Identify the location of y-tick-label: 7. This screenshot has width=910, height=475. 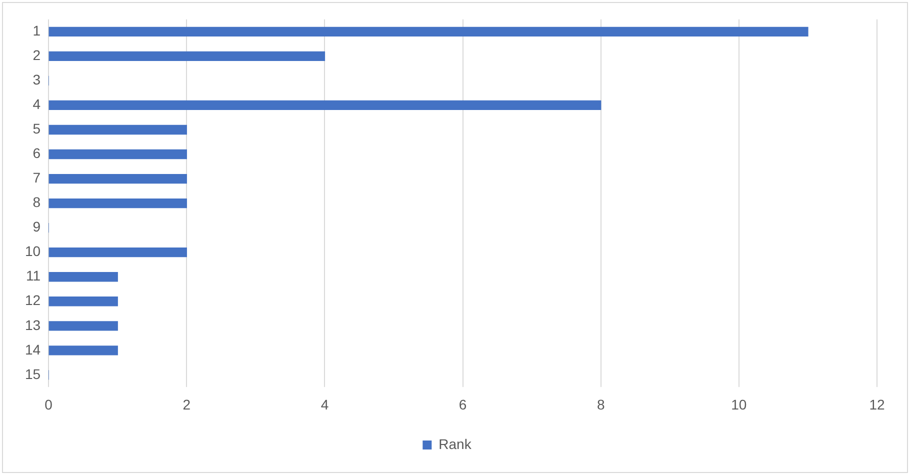
(36, 178).